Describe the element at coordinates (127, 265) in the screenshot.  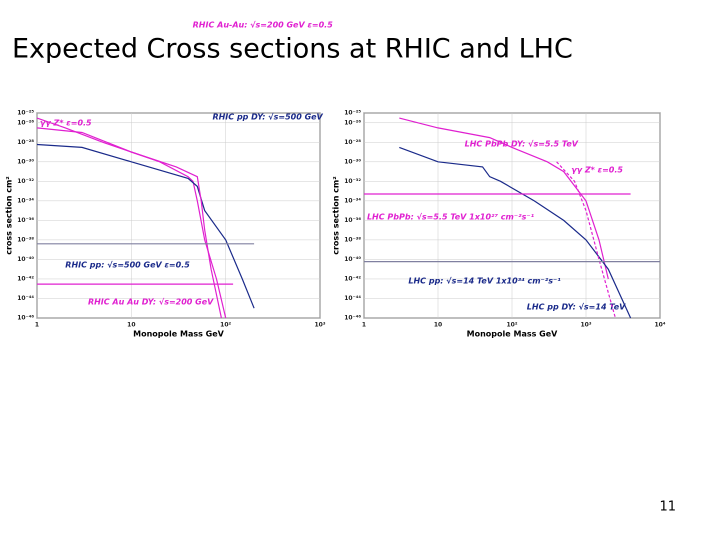
I see `series-label: RHIC pp: √s=500 GeV ε=0.5` at that location.